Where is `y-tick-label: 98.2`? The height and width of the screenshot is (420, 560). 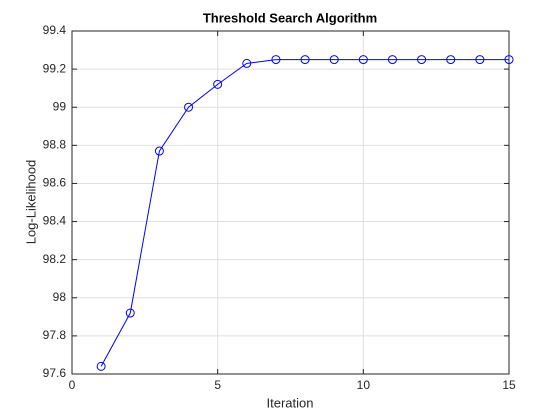
y-tick-label: 98.2 is located at coordinates (55, 259).